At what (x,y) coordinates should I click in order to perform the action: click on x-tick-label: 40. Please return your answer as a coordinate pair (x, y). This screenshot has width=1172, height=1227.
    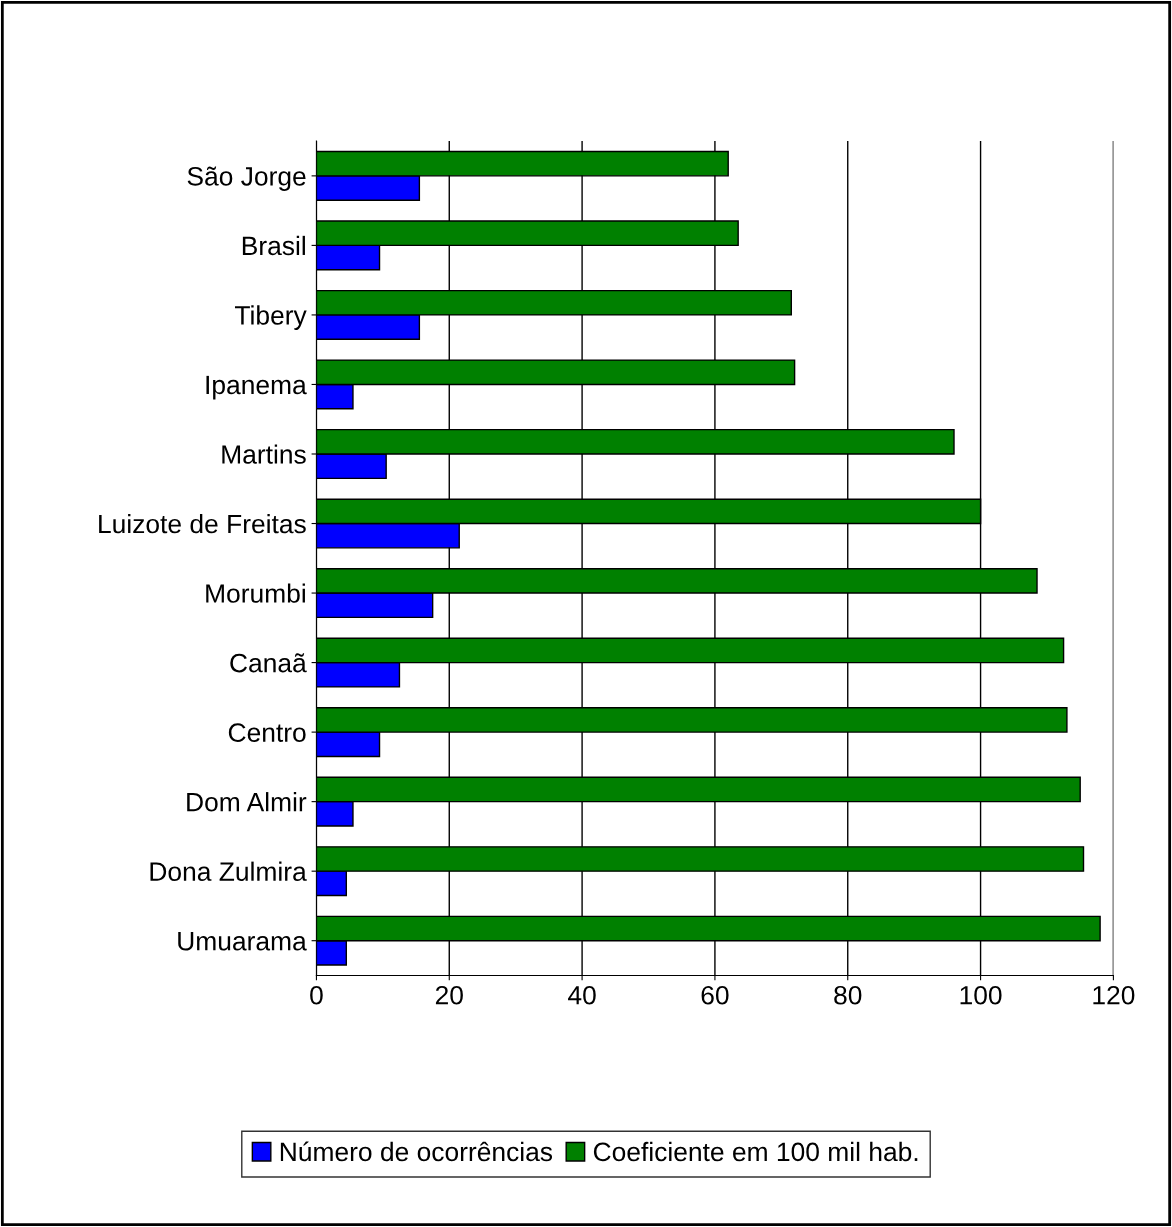
    Looking at the image, I should click on (582, 995).